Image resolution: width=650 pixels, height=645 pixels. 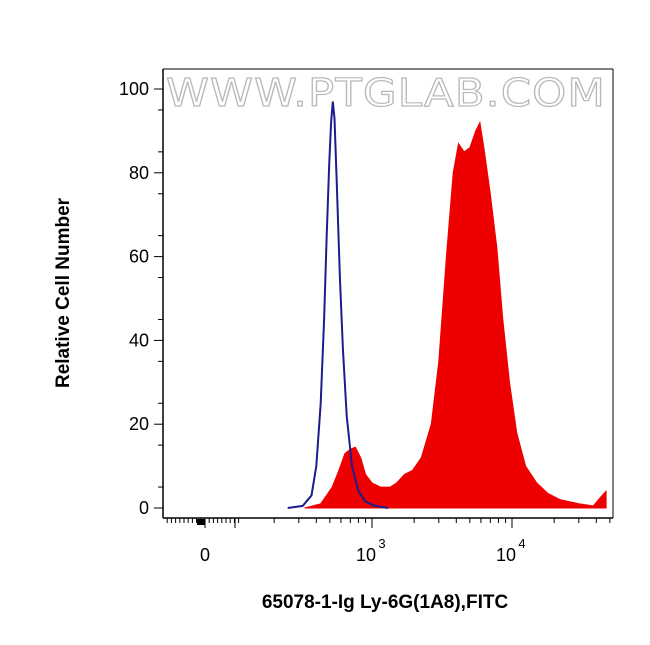 I want to click on y-tick-label: 40, so click(x=139, y=340).